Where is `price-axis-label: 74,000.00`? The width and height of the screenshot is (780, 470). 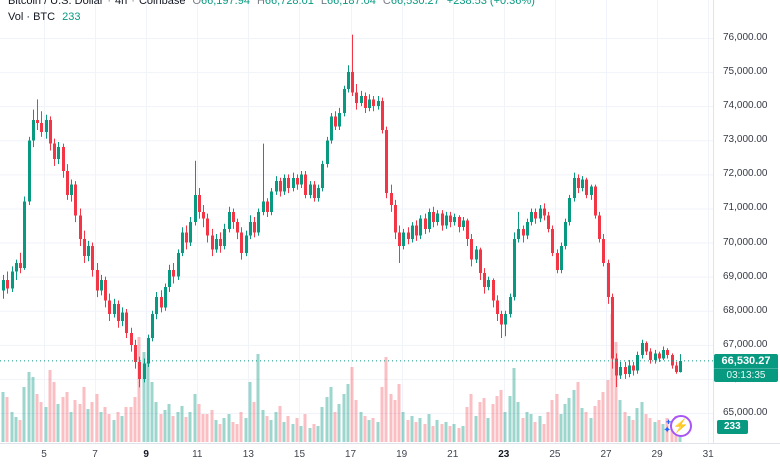 price-axis-label: 74,000.00 is located at coordinates (745, 106).